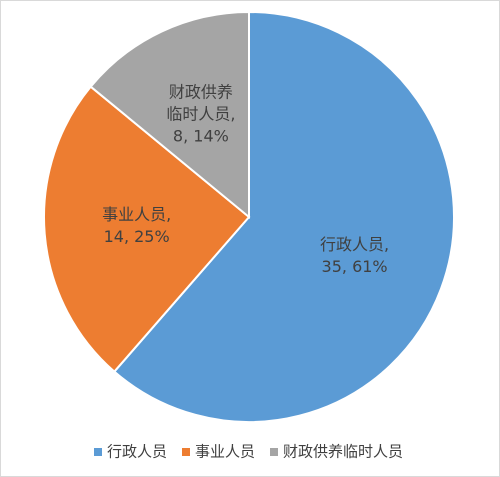  Describe the element at coordinates (343, 452) in the screenshot. I see `legend-label: 财政供养临时人员` at that location.